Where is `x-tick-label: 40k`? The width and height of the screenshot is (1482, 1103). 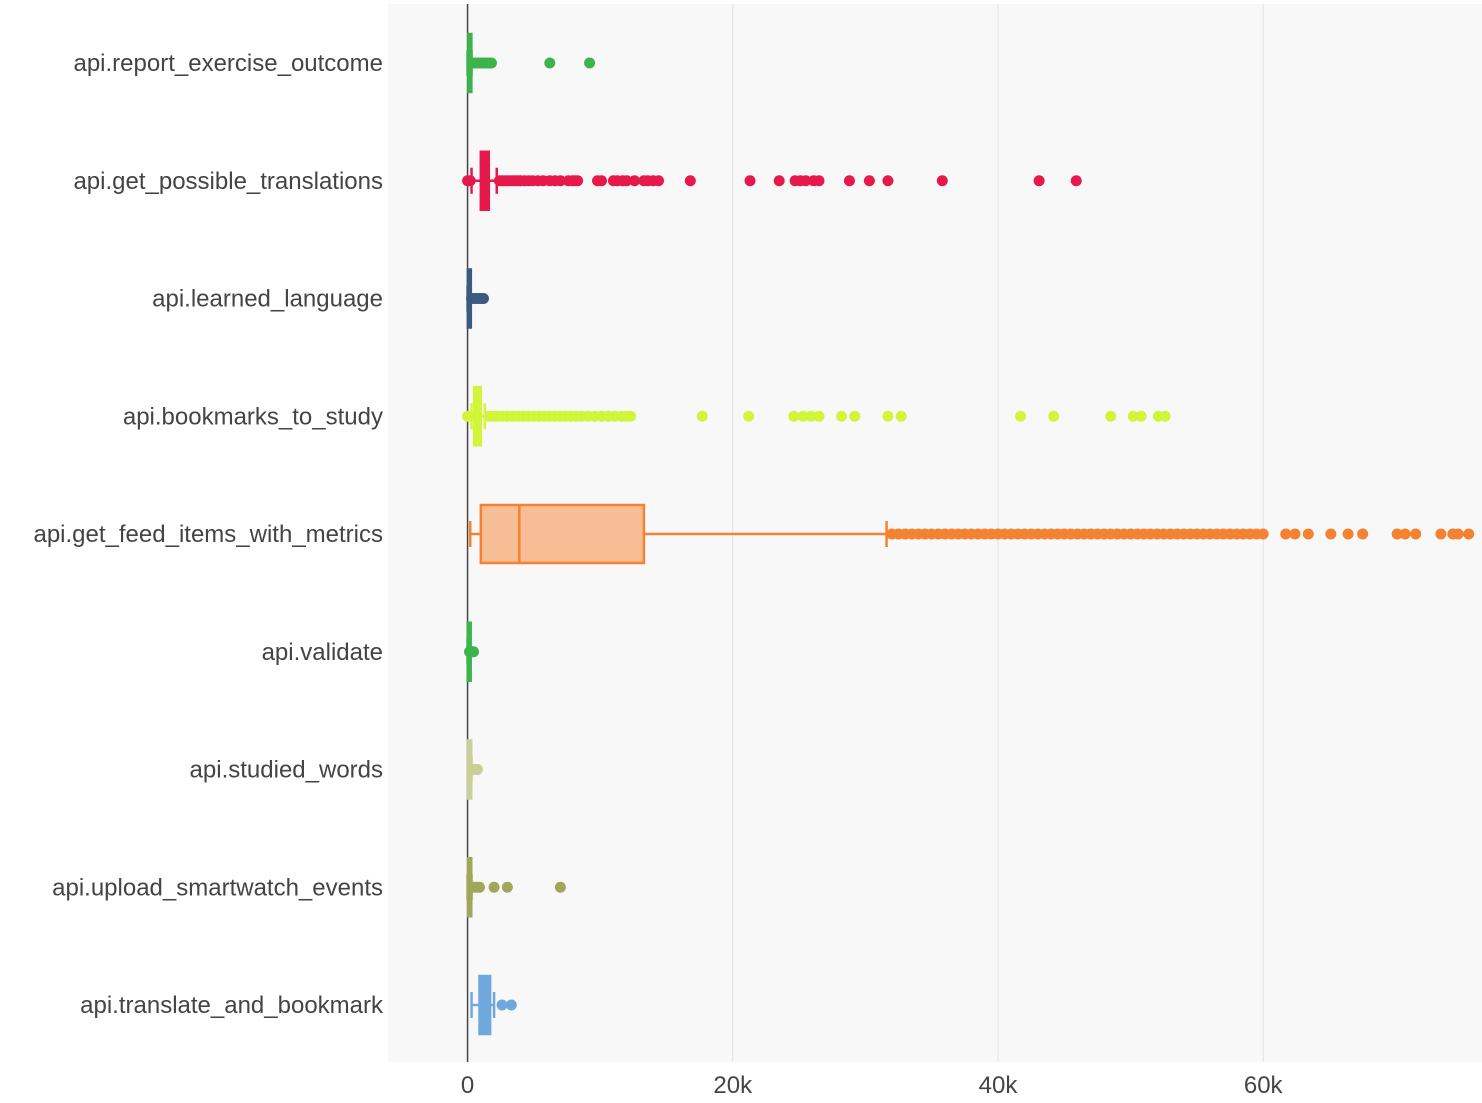
x-tick-label: 40k is located at coordinates (999, 1085).